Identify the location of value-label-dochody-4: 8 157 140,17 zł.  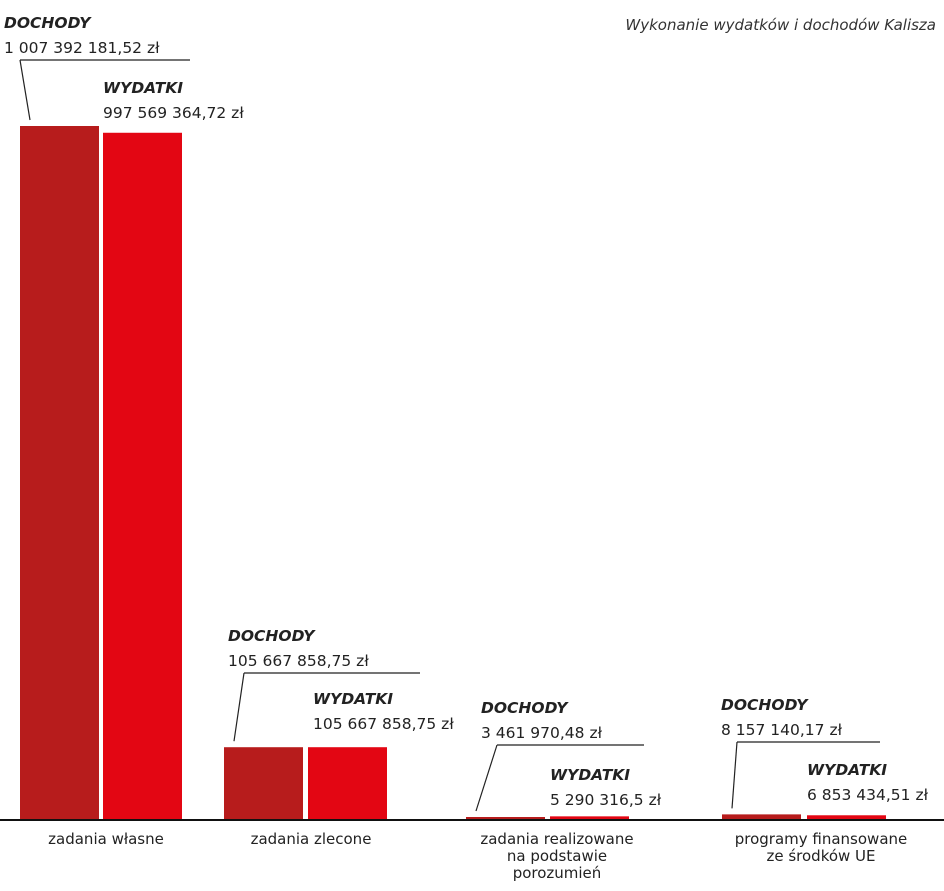
(782, 730).